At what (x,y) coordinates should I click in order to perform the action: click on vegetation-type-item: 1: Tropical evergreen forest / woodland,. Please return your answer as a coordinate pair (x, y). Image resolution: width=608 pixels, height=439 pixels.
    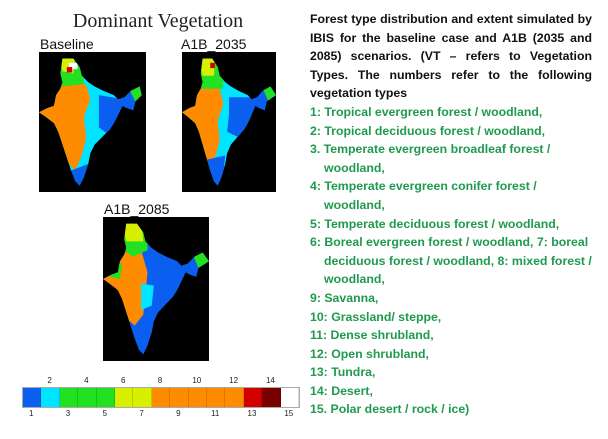
    Looking at the image, I should click on (426, 111).